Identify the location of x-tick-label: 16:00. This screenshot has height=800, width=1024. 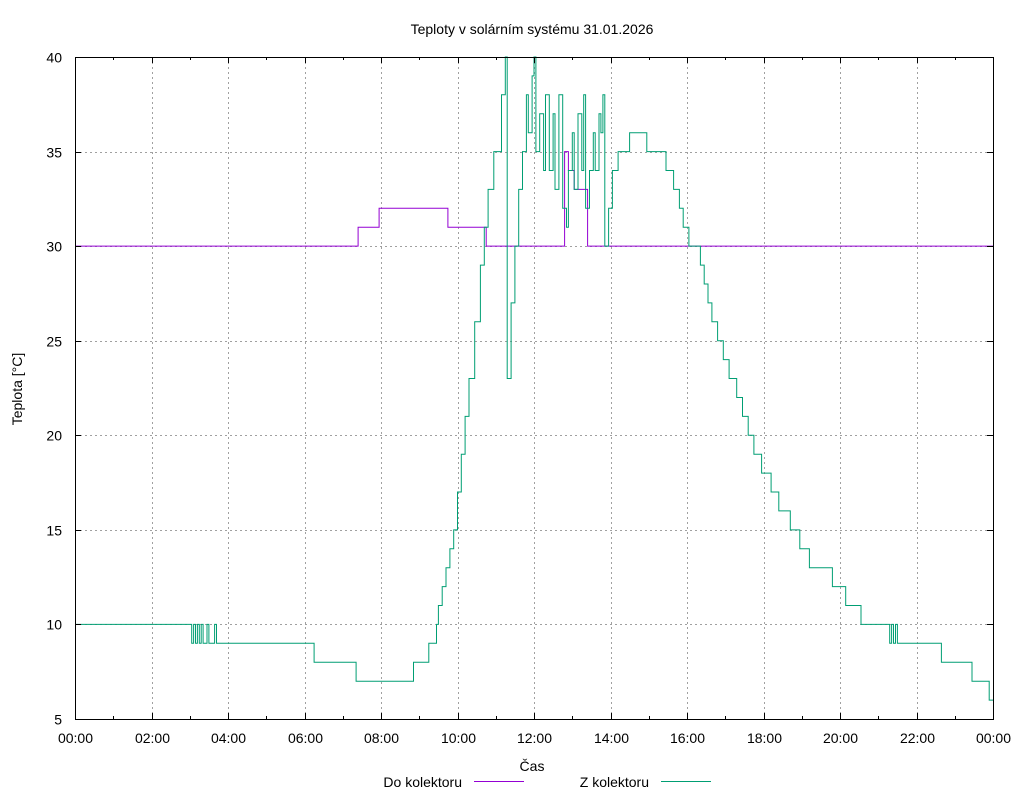
(687, 738).